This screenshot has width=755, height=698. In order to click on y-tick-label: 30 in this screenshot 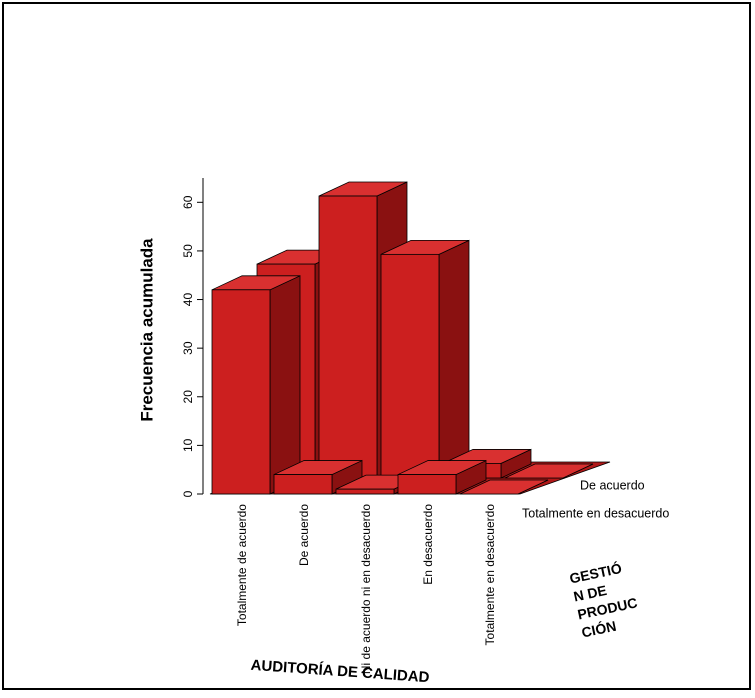, I will do `click(188, 348)`.